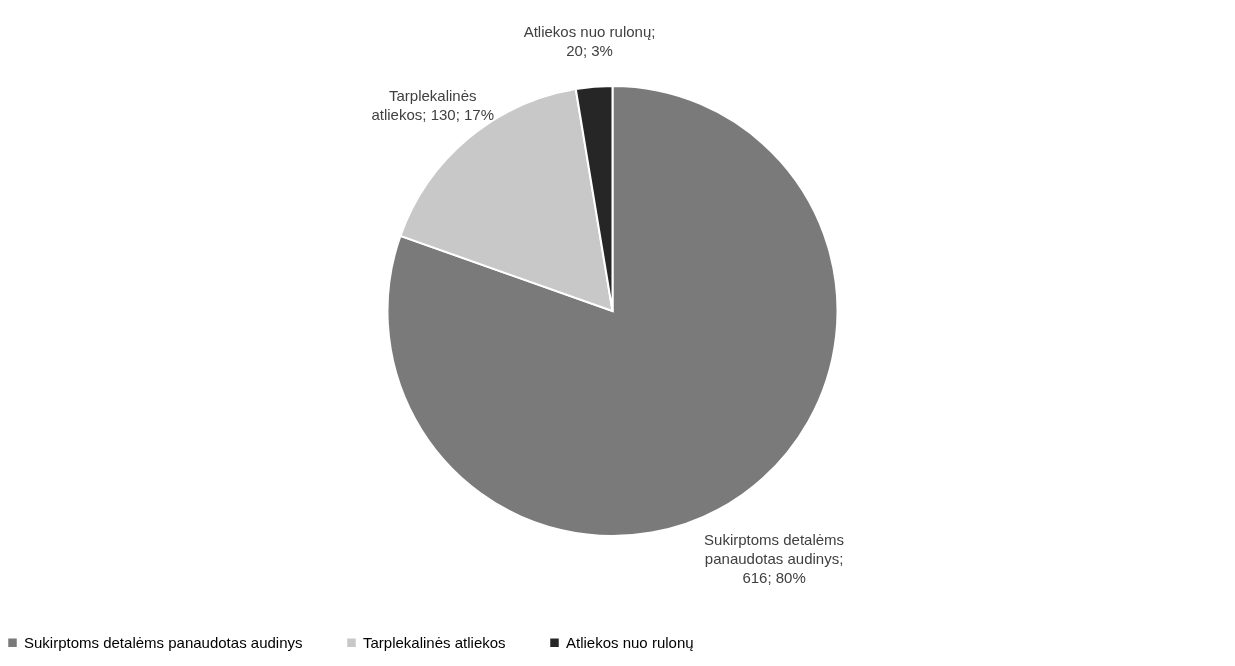 This screenshot has width=1235, height=666. What do you see at coordinates (630, 642) in the screenshot?
I see `legend-label: Atliekos nuo rulonų` at bounding box center [630, 642].